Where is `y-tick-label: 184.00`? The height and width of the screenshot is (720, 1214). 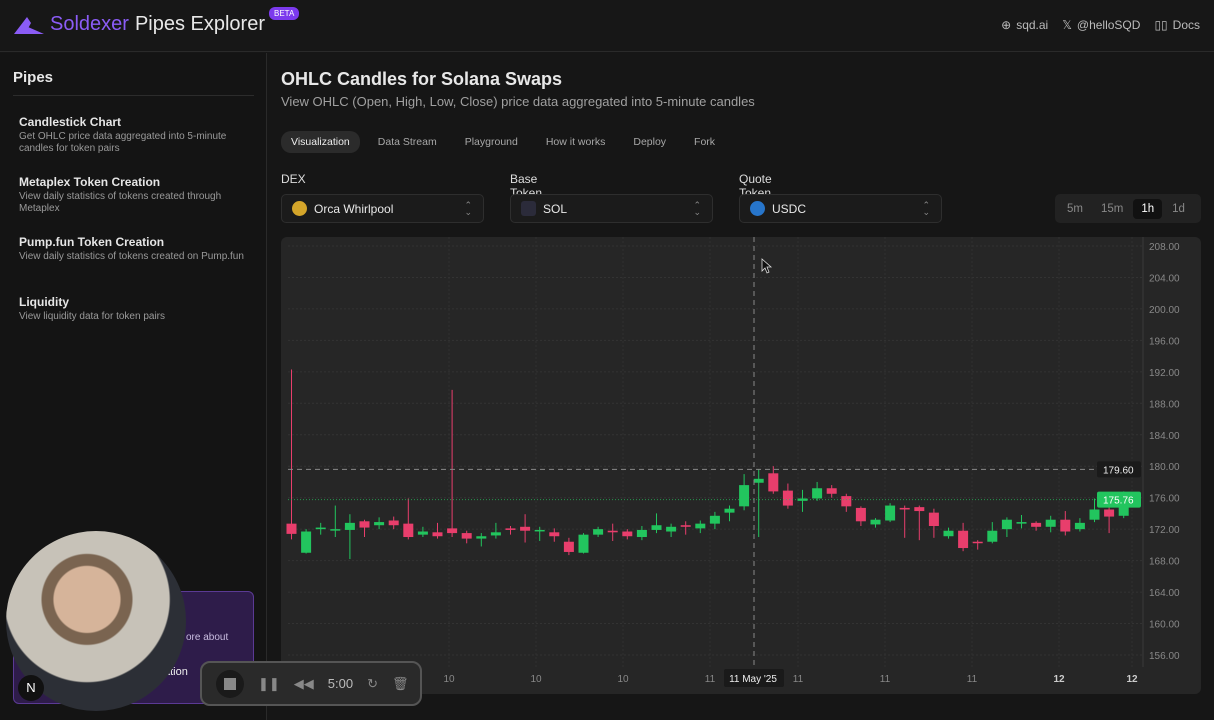 y-tick-label: 184.00 is located at coordinates (1164, 436).